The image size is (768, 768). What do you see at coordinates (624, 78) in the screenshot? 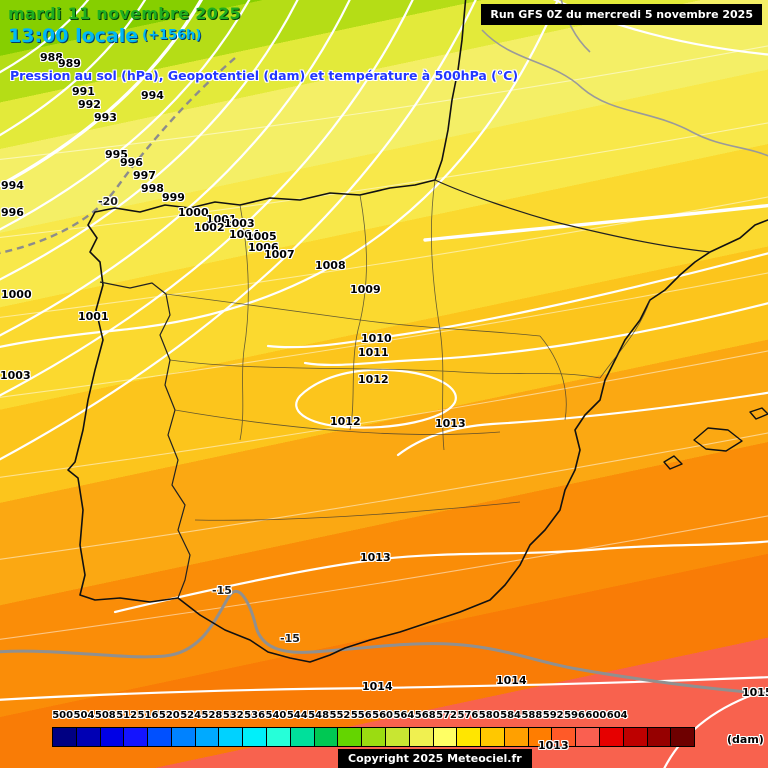
I see `river-lines` at bounding box center [624, 78].